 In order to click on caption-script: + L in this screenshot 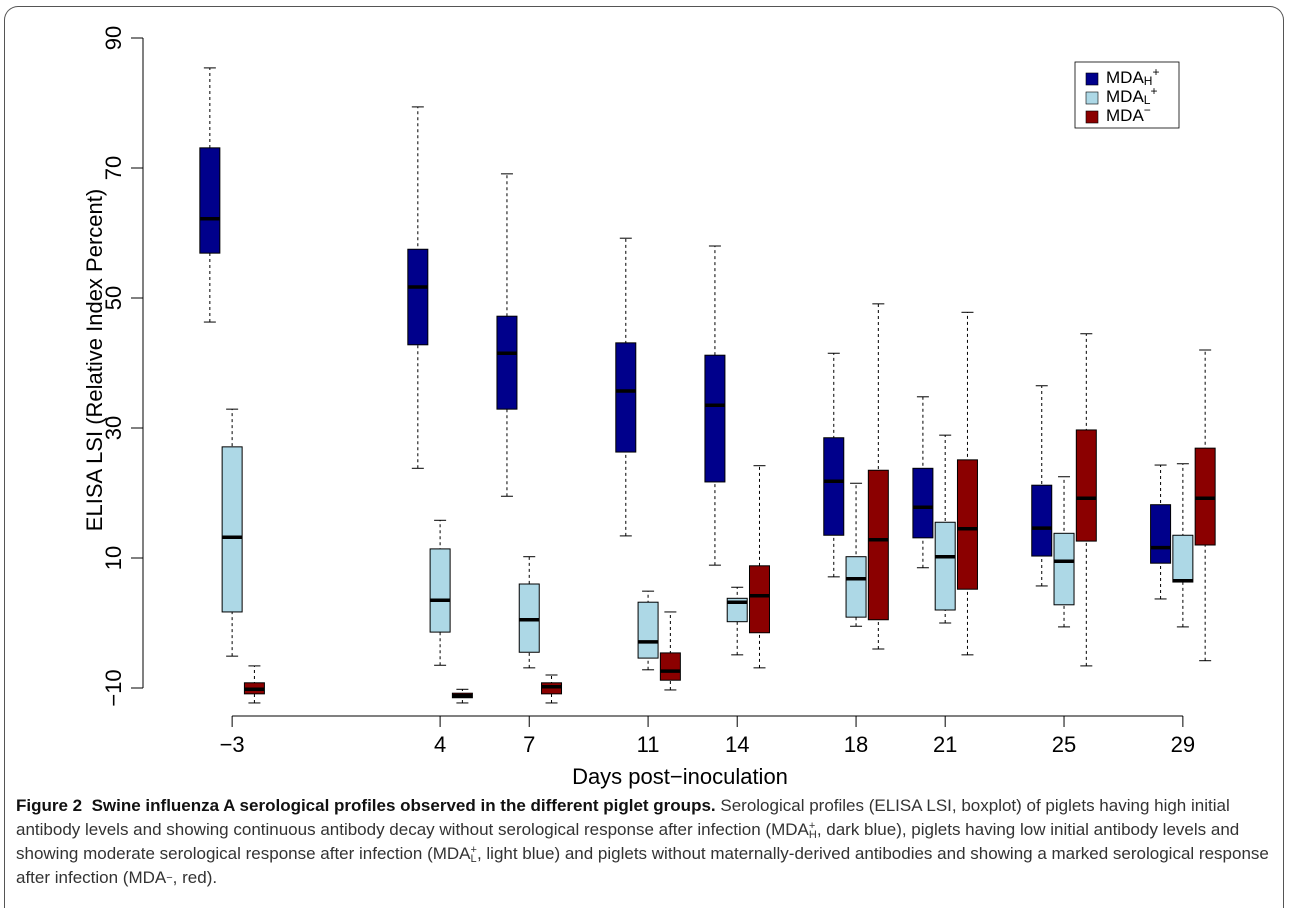, I will do `click(473, 854)`.